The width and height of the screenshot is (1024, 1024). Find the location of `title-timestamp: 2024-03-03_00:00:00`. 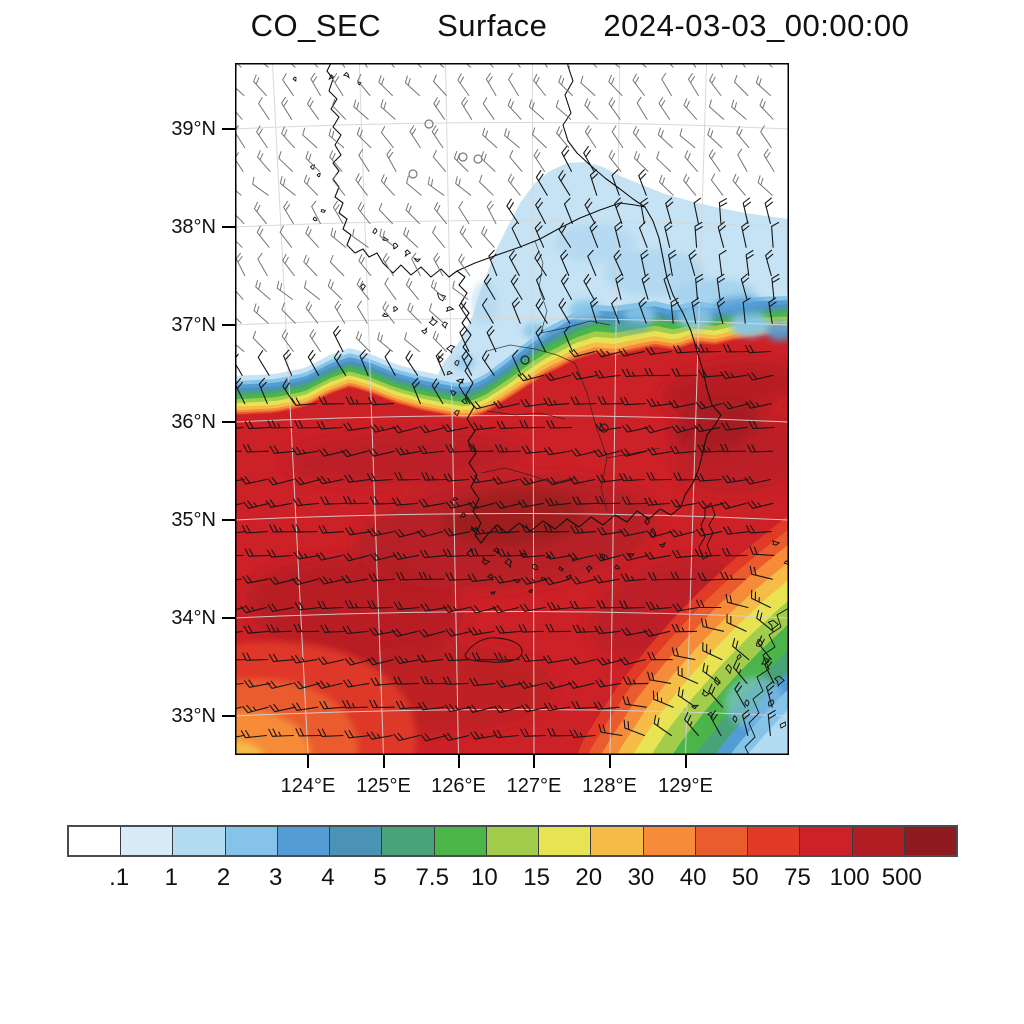

title-timestamp: 2024-03-03_00:00:00 is located at coordinates (756, 25).